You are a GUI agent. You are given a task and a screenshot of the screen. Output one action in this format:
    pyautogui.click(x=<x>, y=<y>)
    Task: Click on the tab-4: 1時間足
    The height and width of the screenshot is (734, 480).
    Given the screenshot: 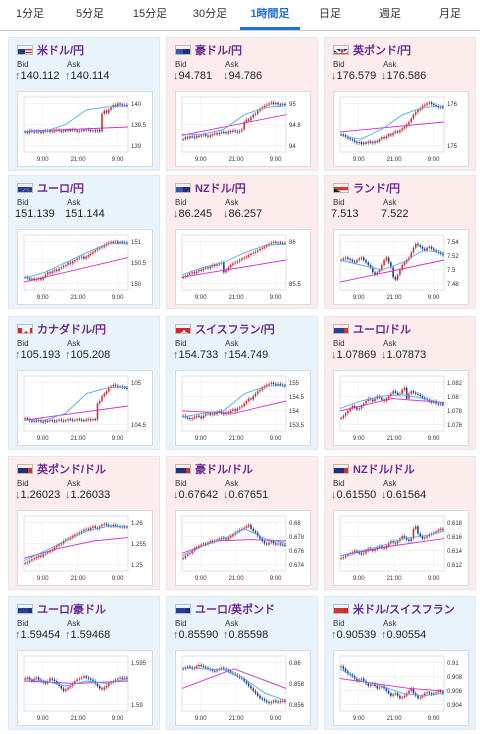 What is the action you would take?
    pyautogui.click(x=270, y=15)
    